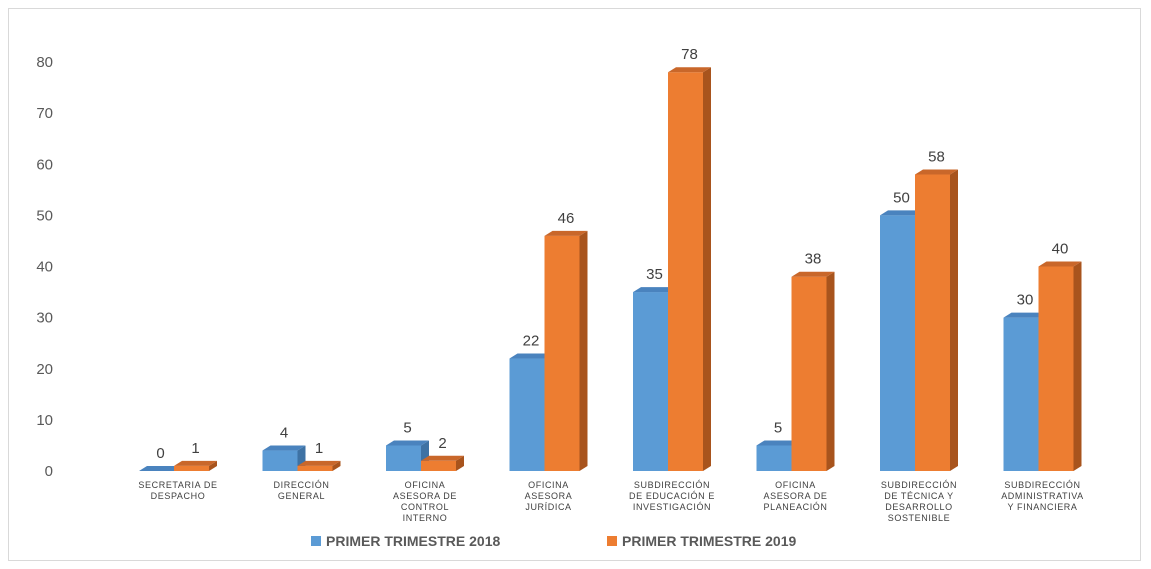 This screenshot has height=569, width=1151. What do you see at coordinates (44, 113) in the screenshot?
I see `y-tick-label: 70` at bounding box center [44, 113].